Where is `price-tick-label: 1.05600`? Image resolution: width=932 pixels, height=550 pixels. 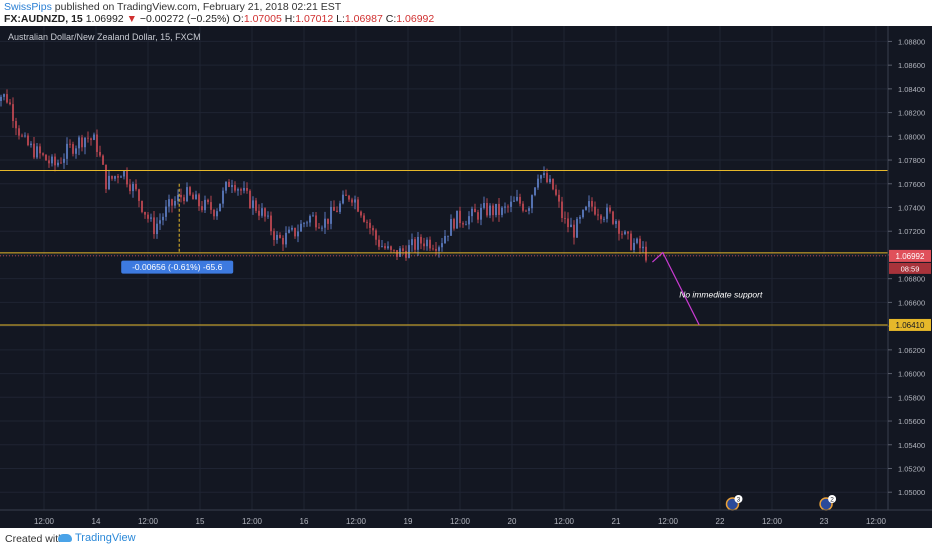 price-tick-label: 1.05600 is located at coordinates (911, 421).